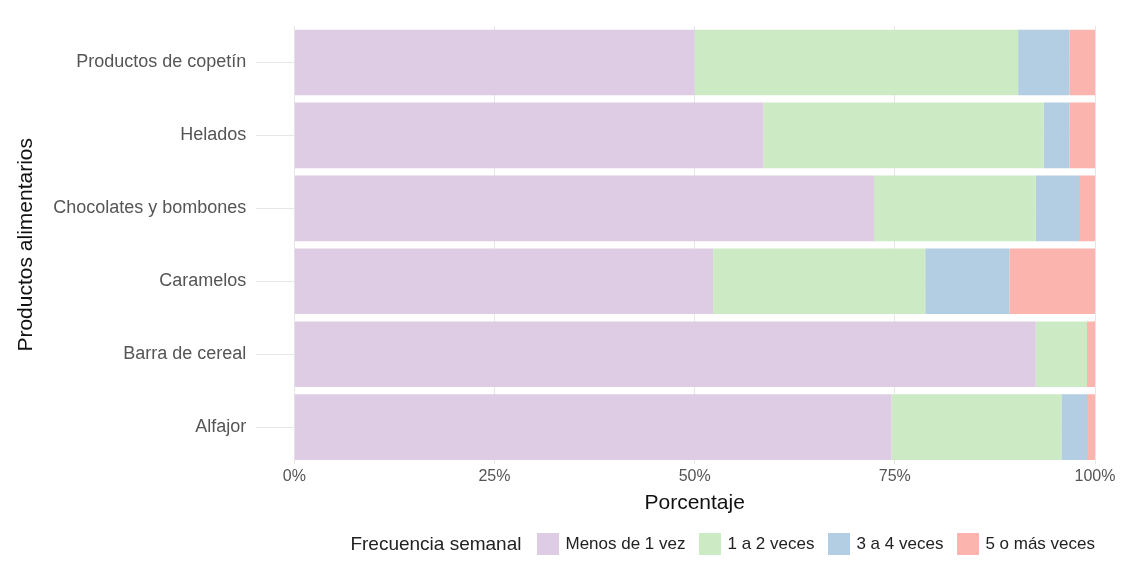 This screenshot has width=1131, height=572. Describe the element at coordinates (436, 544) in the screenshot. I see `legend-title: Frecuencia semanal` at that location.